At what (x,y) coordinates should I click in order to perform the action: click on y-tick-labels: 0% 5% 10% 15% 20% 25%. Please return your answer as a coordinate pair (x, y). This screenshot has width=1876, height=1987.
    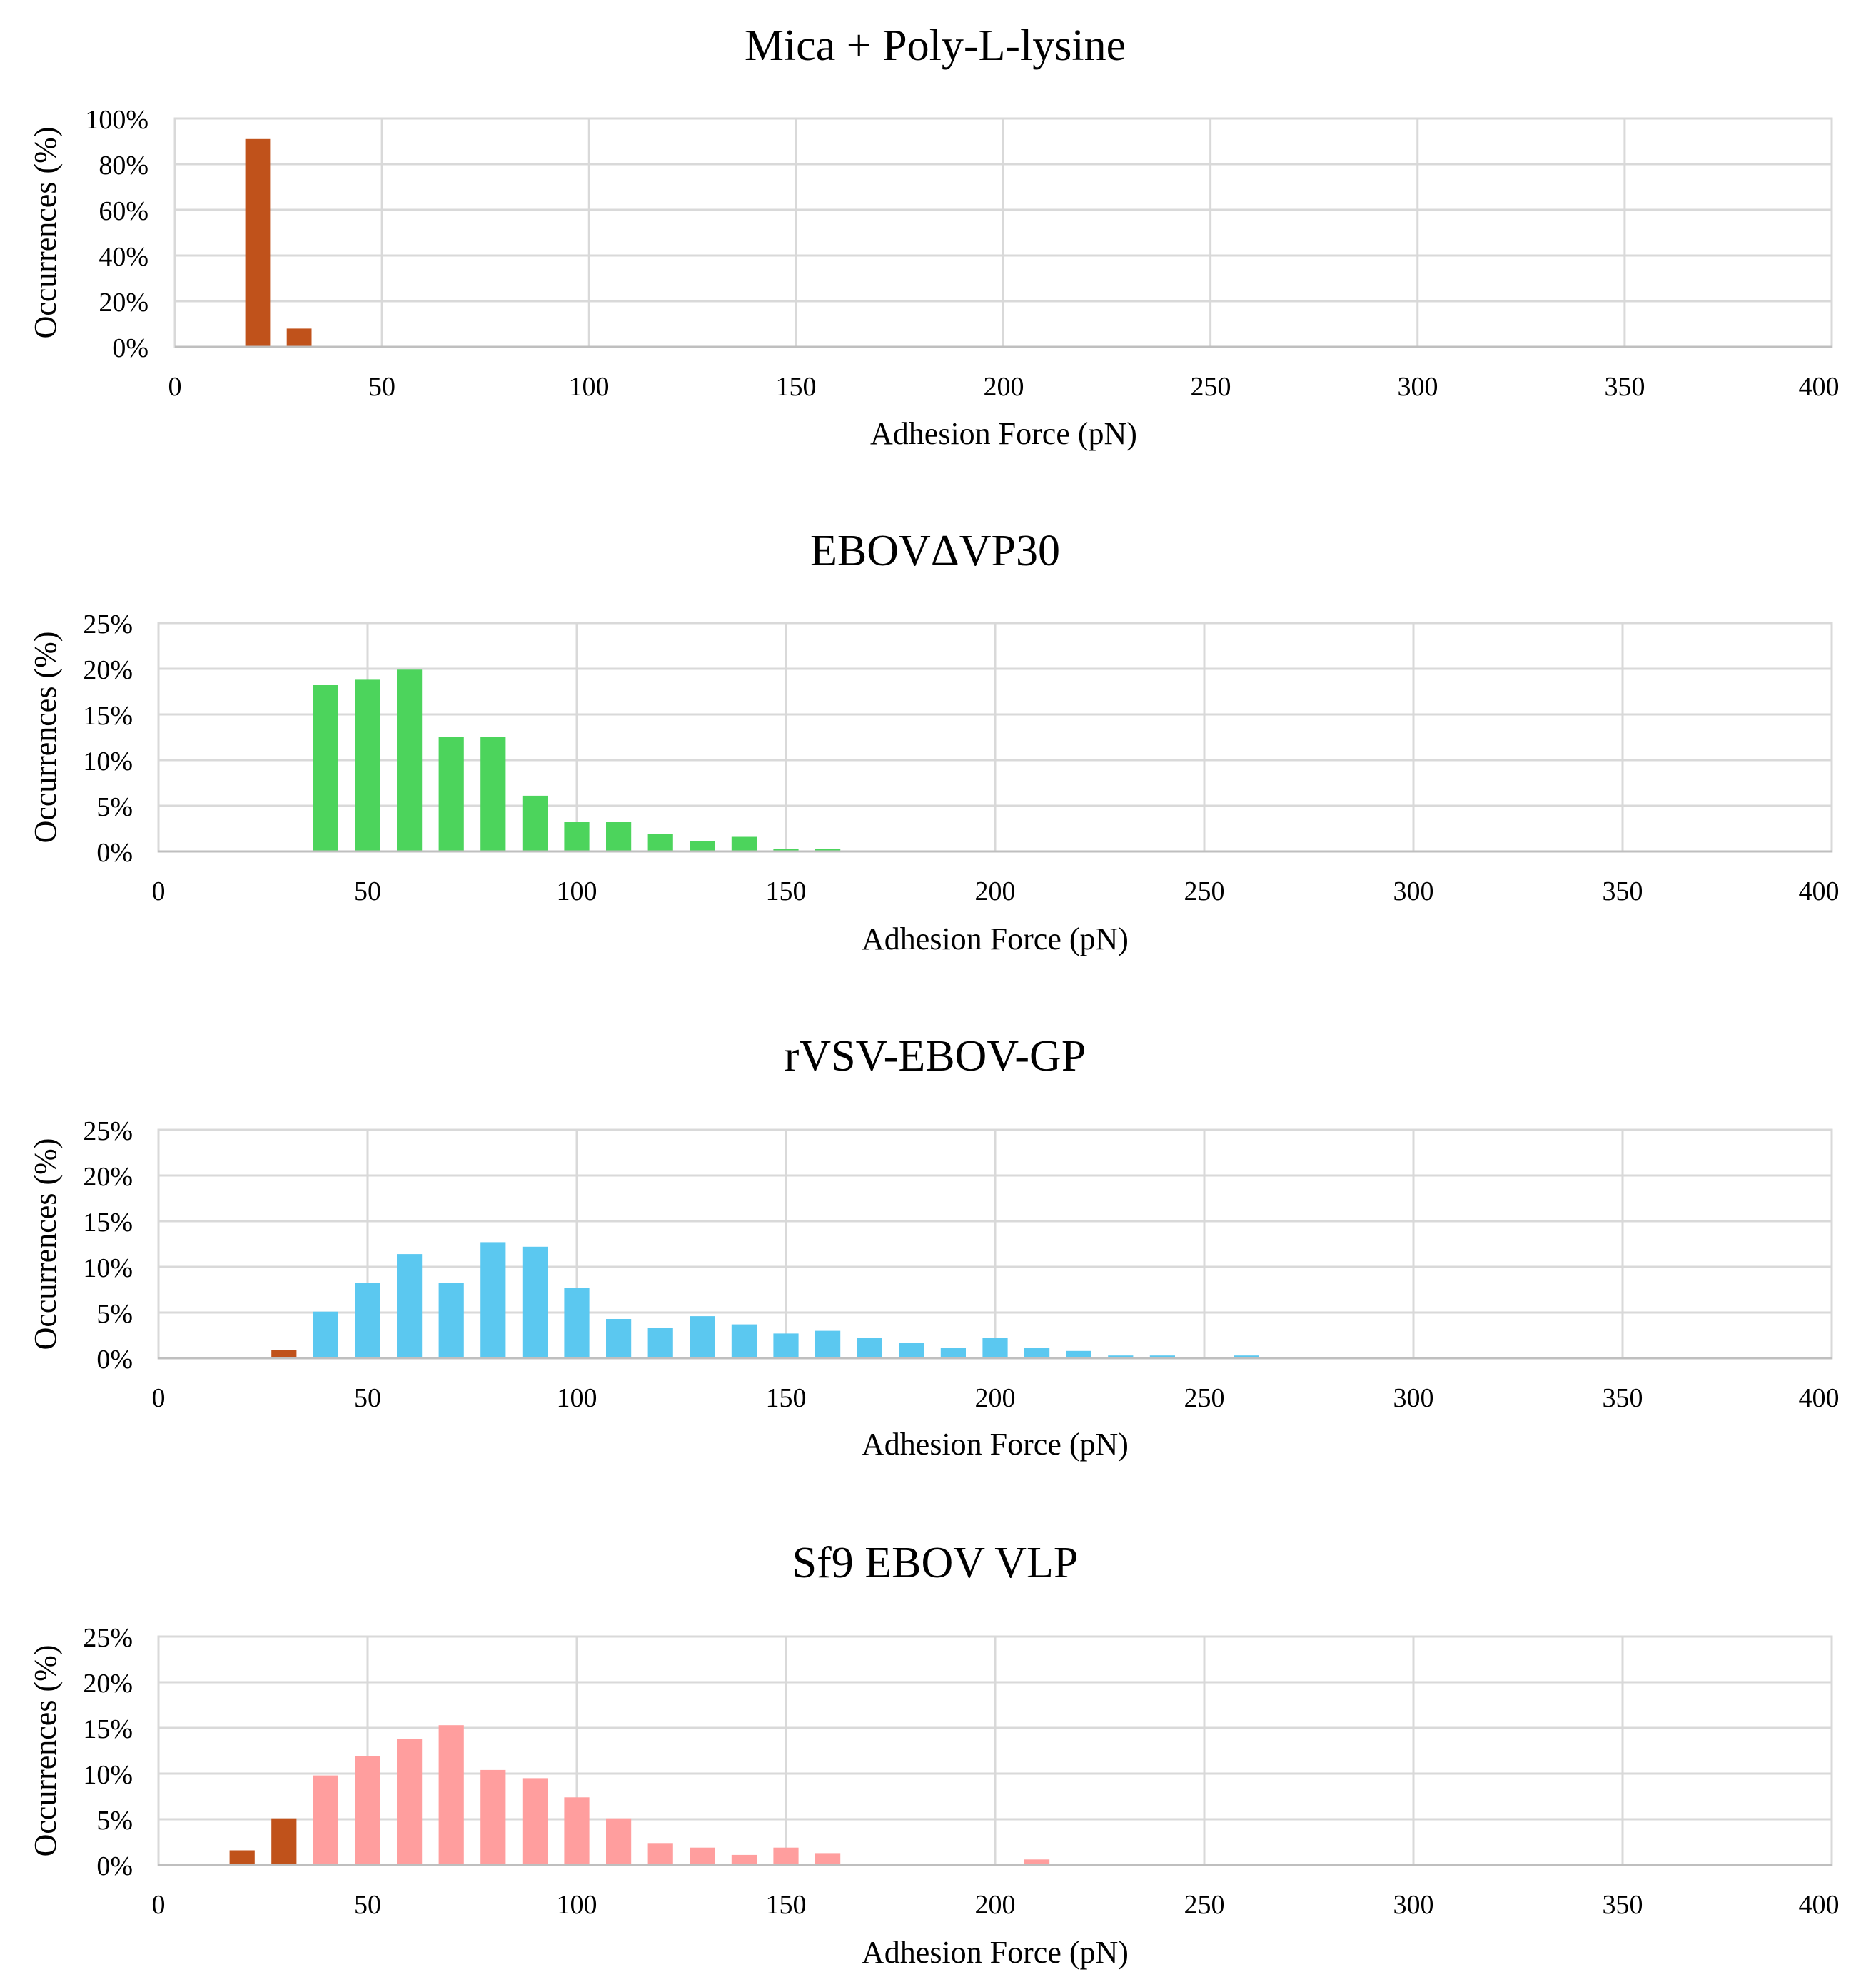
    Looking at the image, I should click on (108, 1245).